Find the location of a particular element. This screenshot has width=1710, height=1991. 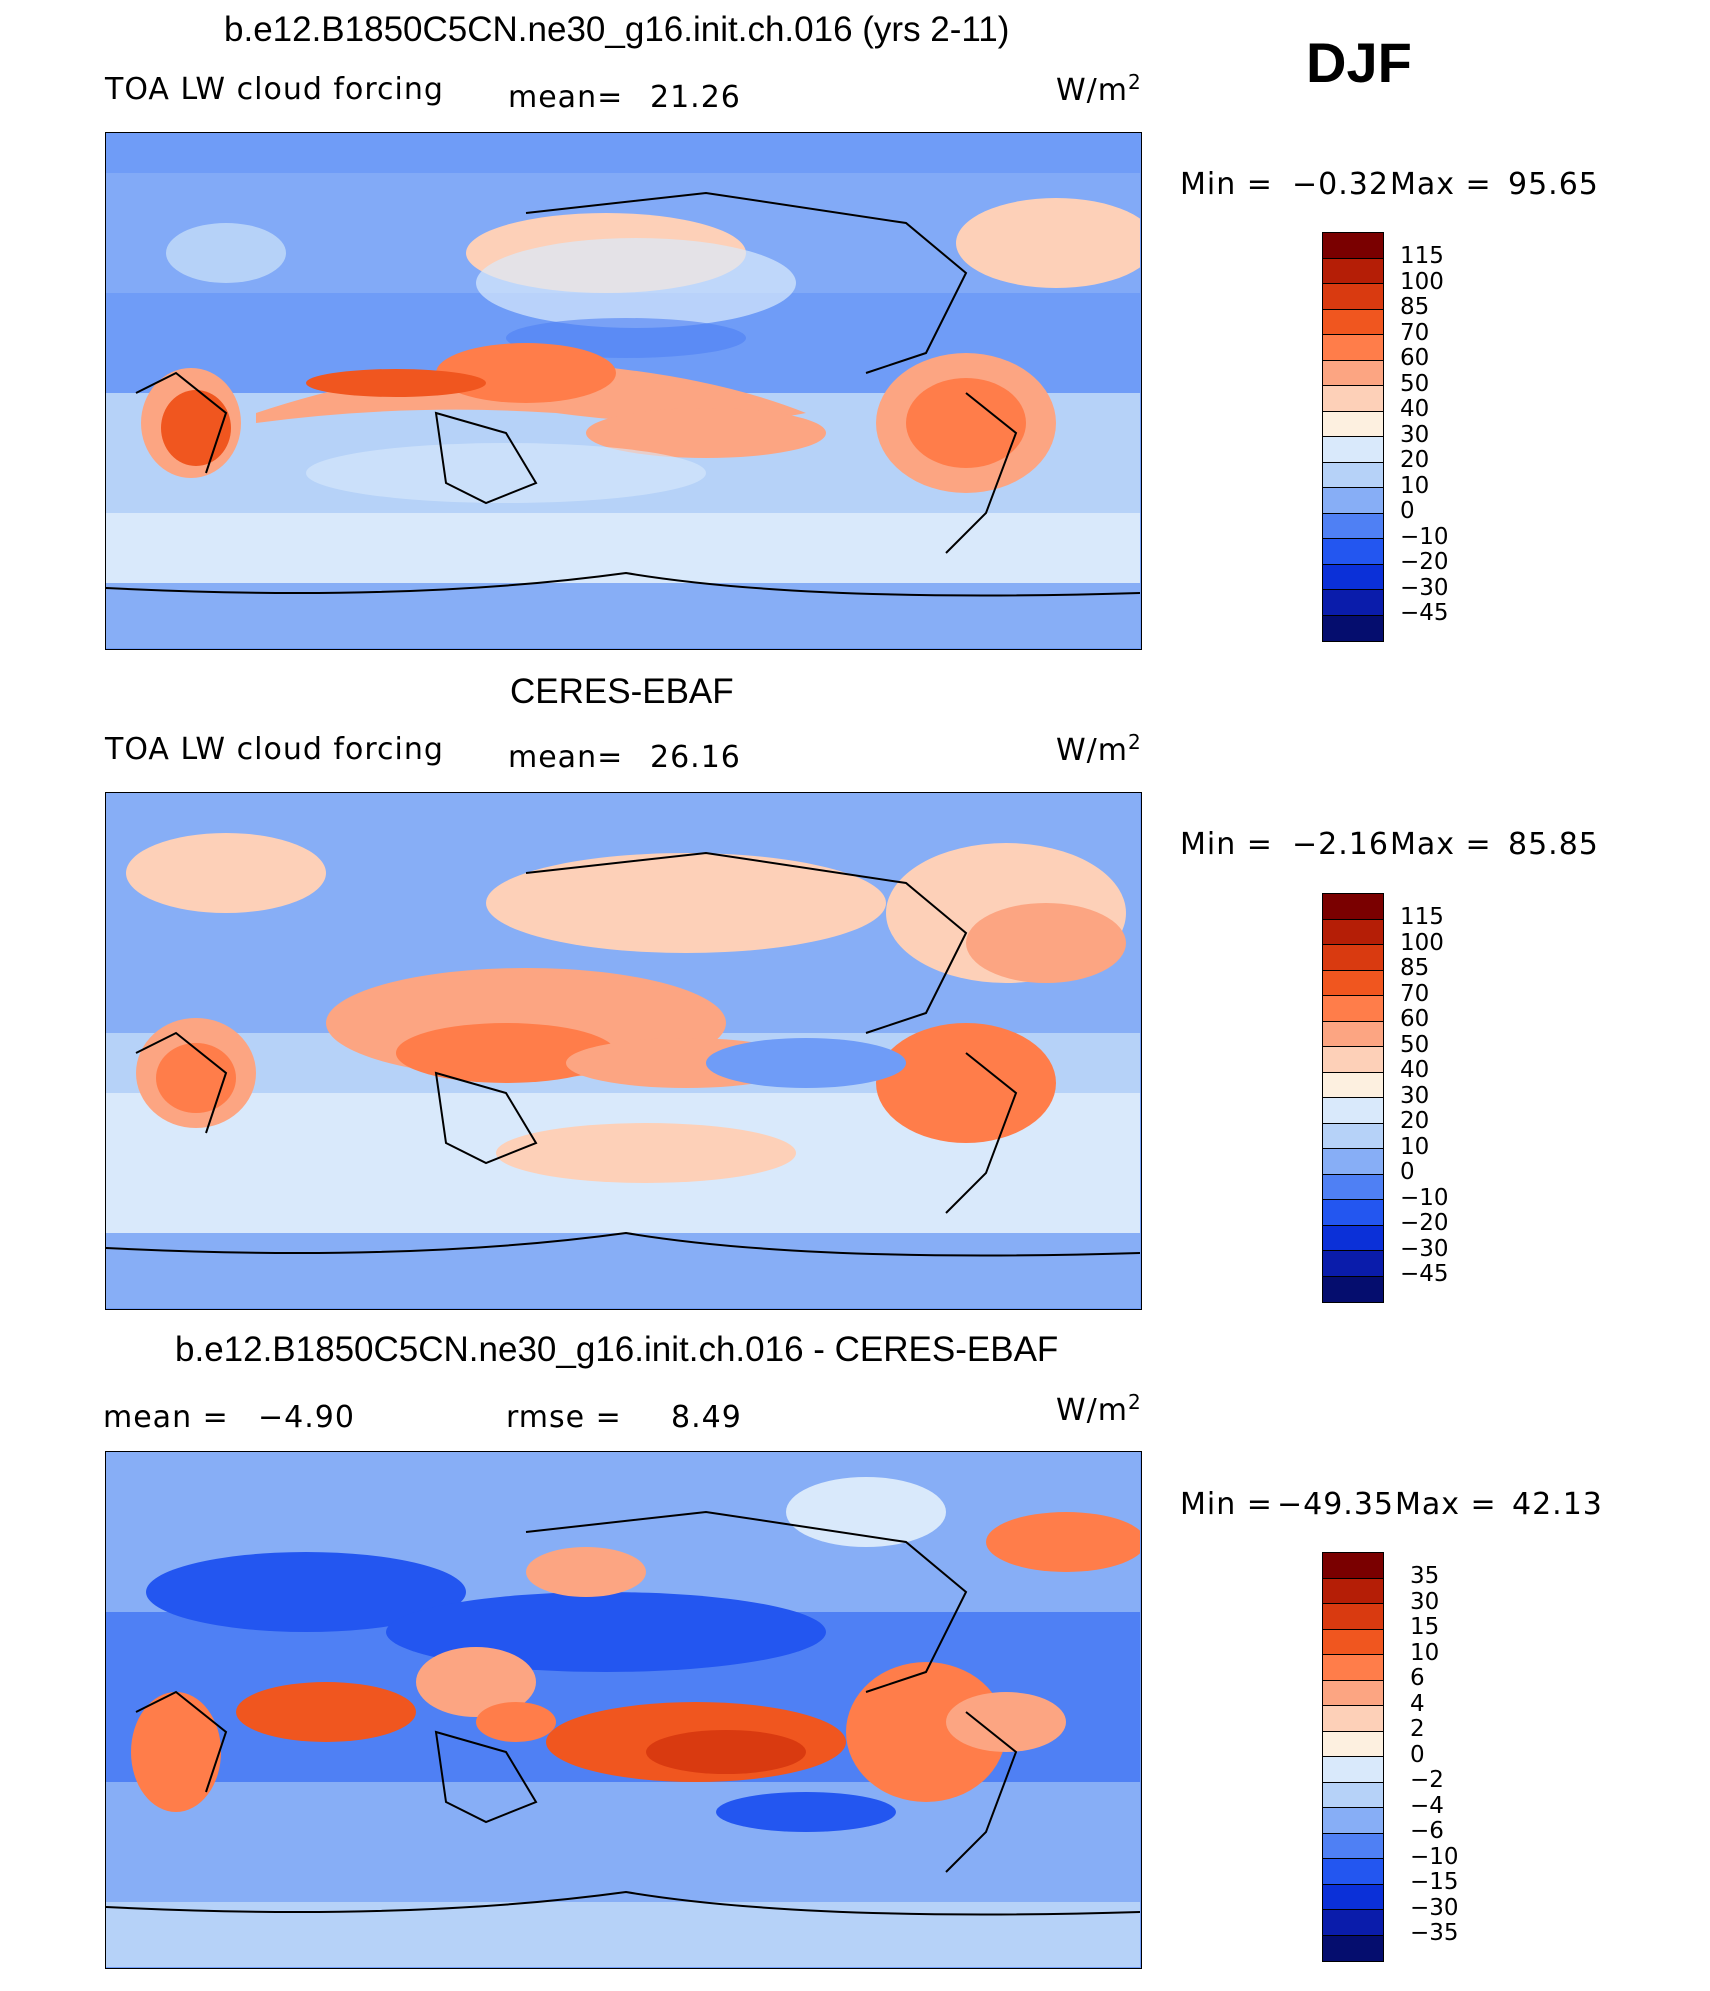

panel1-units: W/m2 is located at coordinates (1099, 89).